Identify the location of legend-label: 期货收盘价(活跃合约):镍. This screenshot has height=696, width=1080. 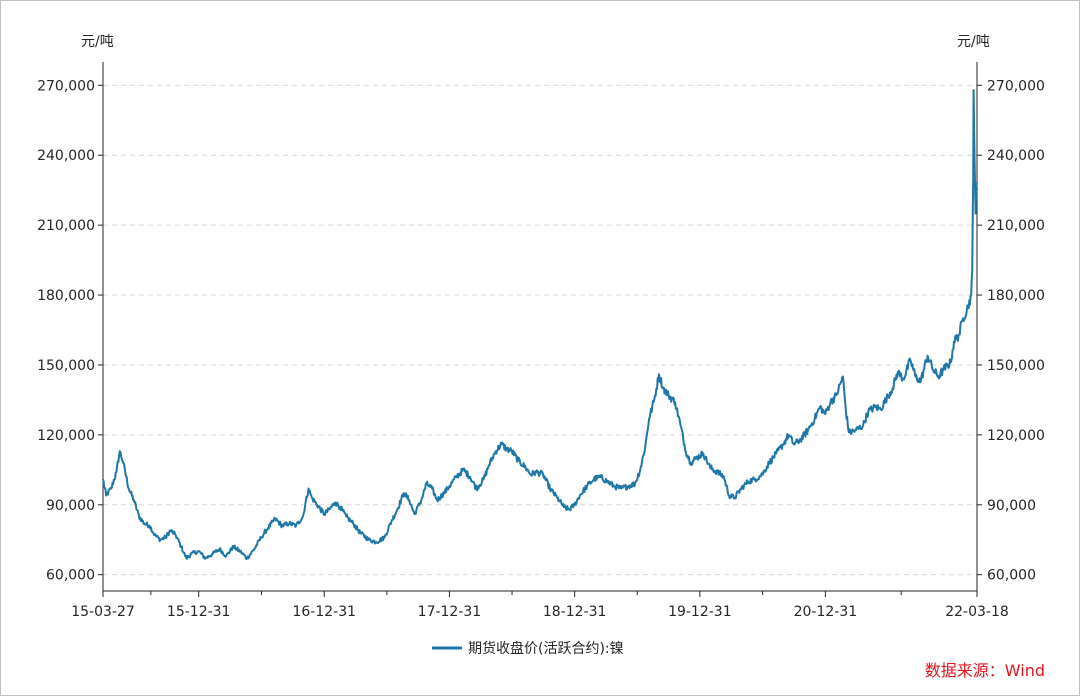
(546, 648).